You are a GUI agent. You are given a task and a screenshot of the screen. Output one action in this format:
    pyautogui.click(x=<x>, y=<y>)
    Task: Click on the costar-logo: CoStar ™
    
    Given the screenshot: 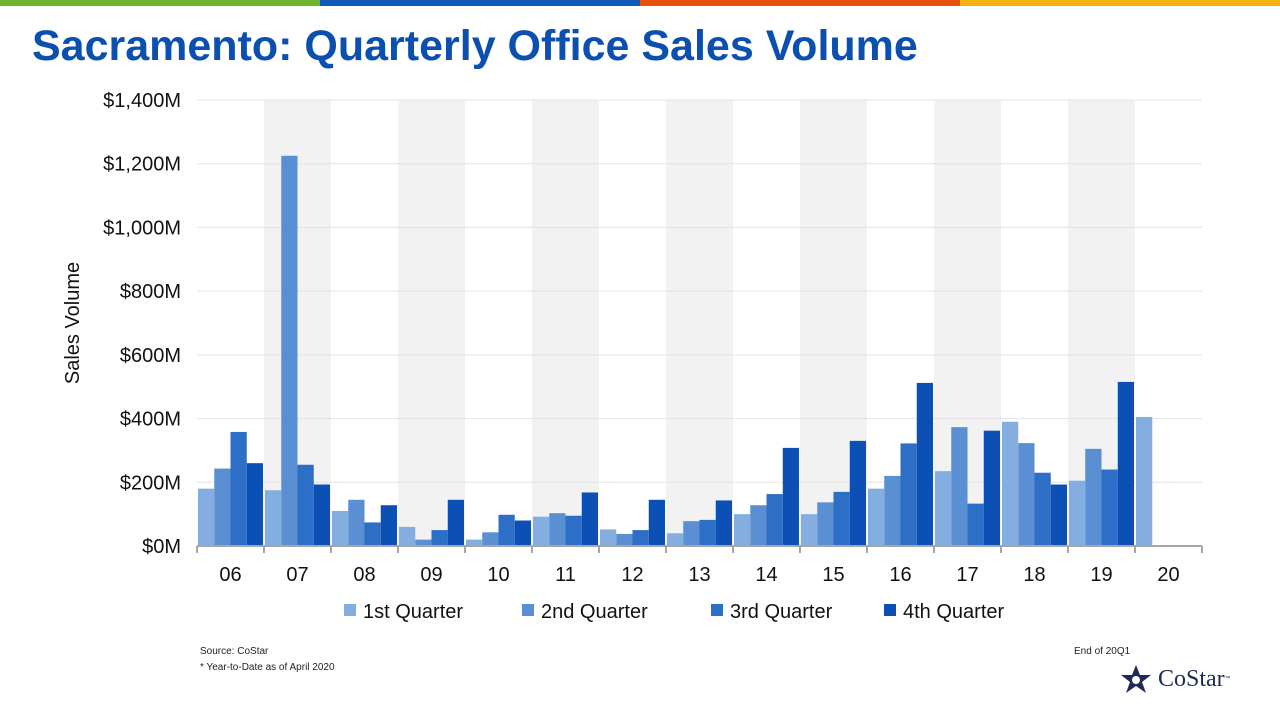 What is the action you would take?
    pyautogui.click(x=1175, y=679)
    